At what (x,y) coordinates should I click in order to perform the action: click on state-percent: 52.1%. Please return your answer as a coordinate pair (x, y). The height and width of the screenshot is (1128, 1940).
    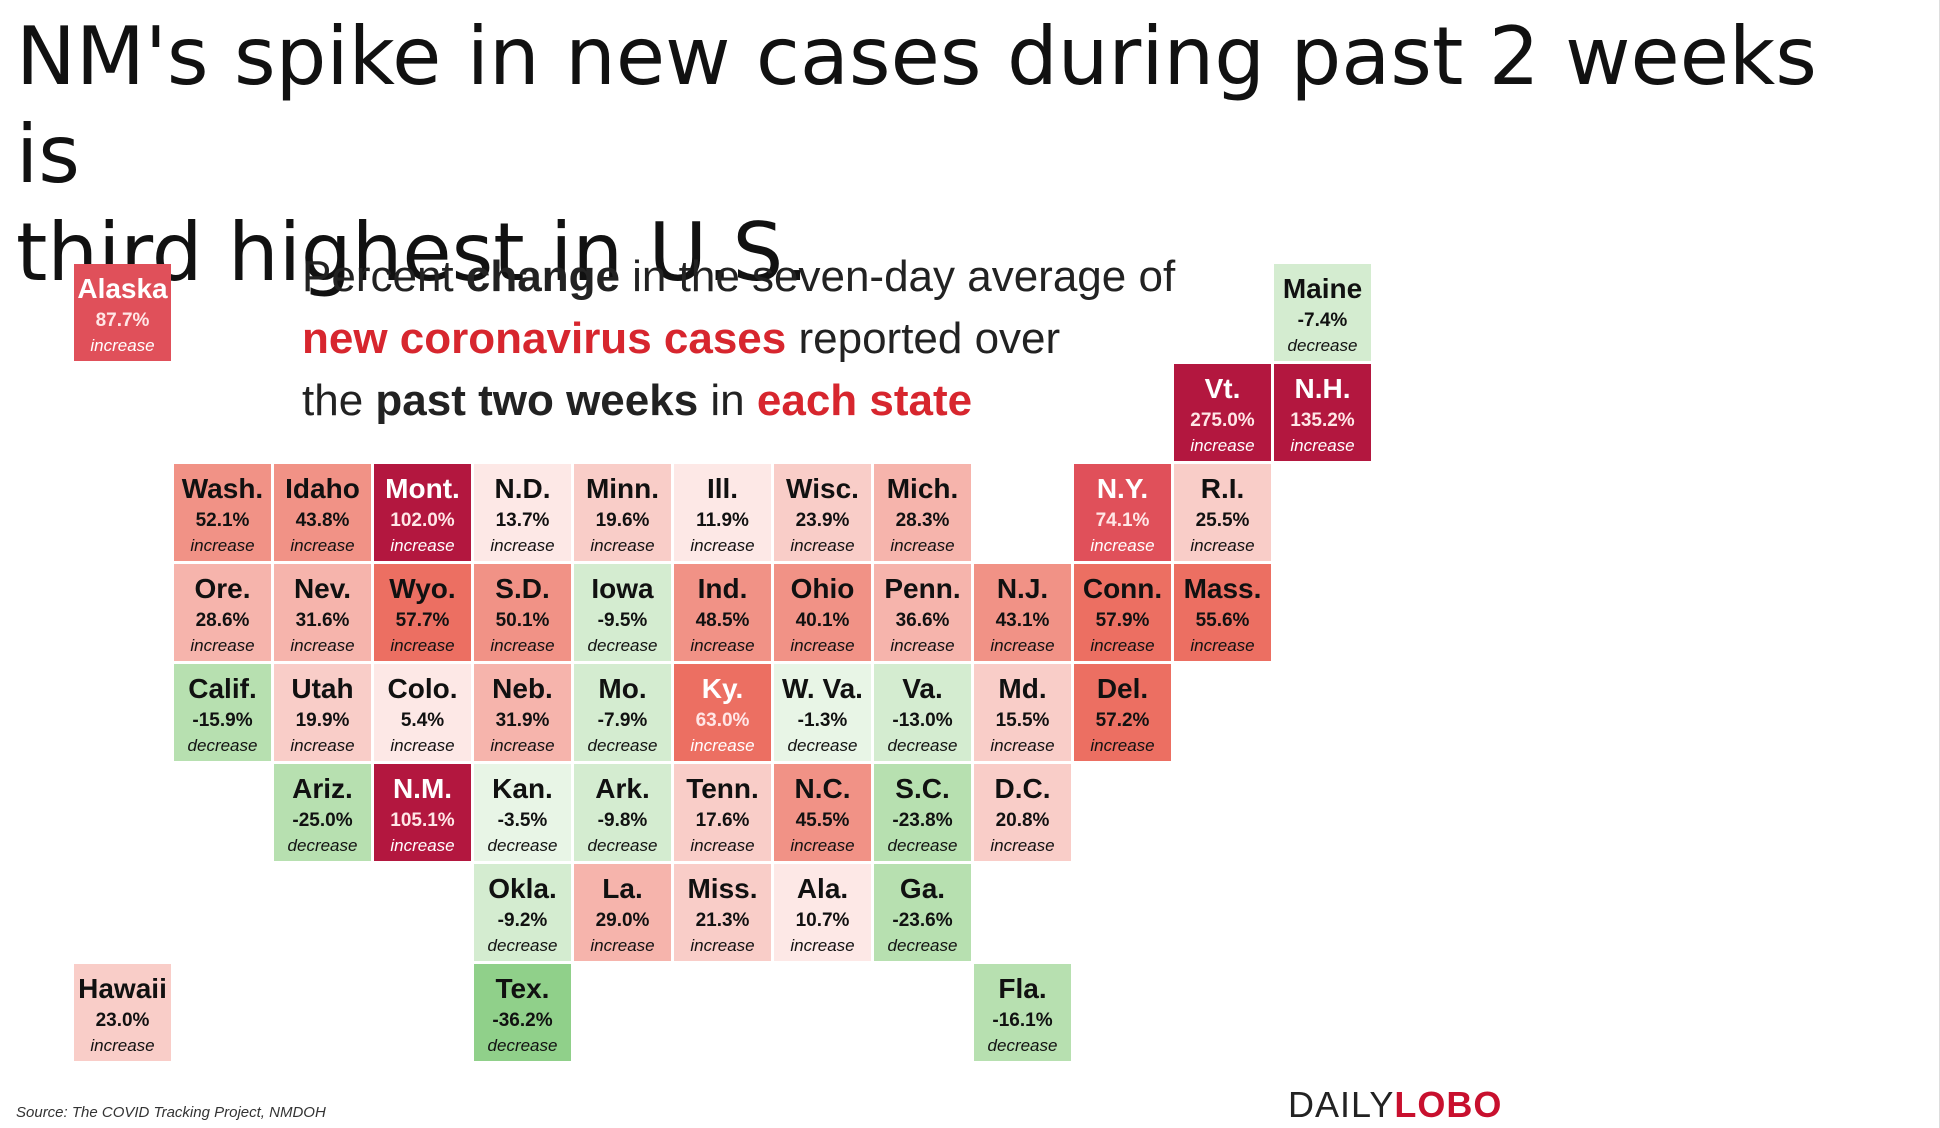
    Looking at the image, I should click on (222, 520).